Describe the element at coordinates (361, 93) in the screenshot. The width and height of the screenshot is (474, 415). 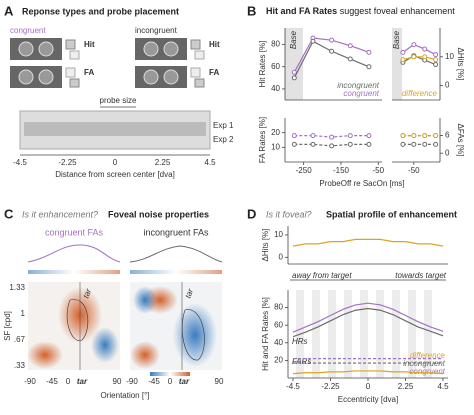
I see `legend-entry: congruent` at that location.